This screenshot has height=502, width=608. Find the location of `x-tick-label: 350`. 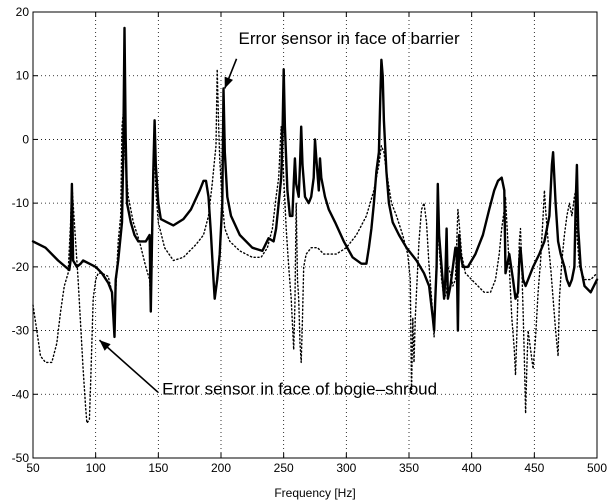

x-tick-label: 350 is located at coordinates (409, 468).